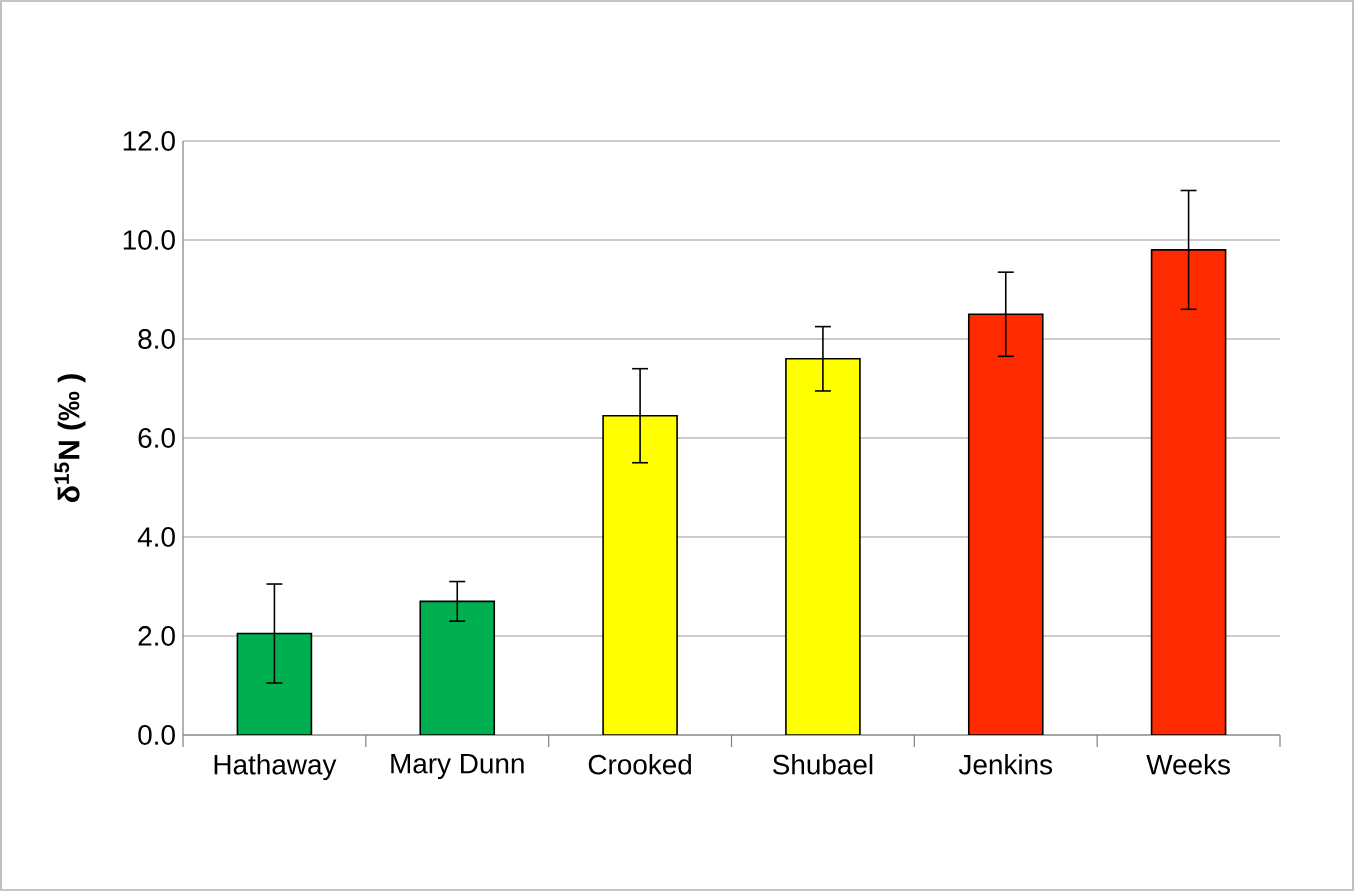 The width and height of the screenshot is (1354, 891). I want to click on y-tick-label: 12.0, so click(149, 141).